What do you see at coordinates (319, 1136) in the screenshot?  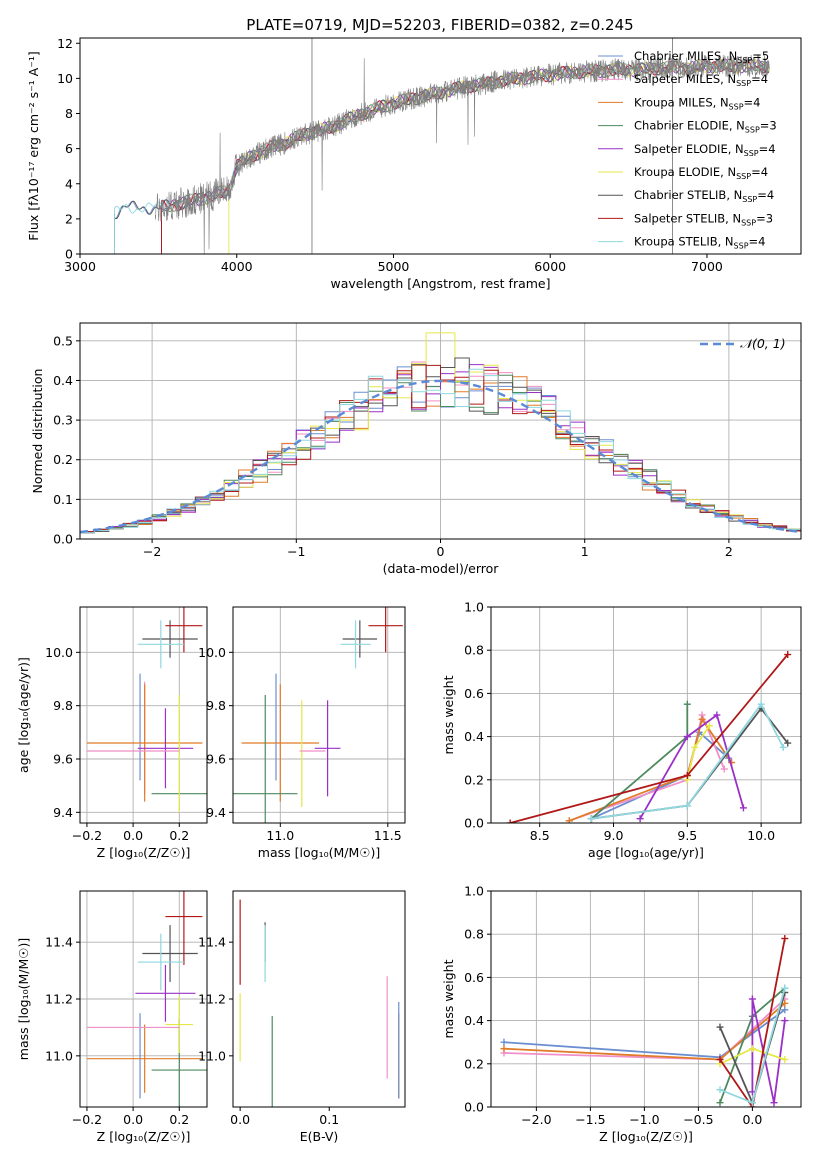 I see `x-axis-label: E(B-V)` at bounding box center [319, 1136].